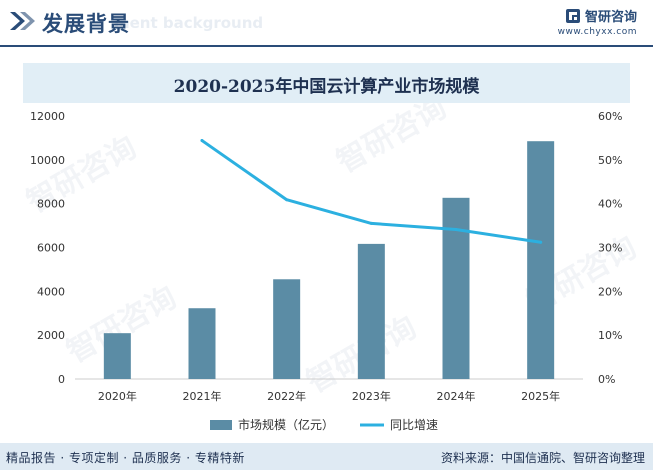 Image resolution: width=653 pixels, height=470 pixels. Describe the element at coordinates (597, 32) in the screenshot. I see `brand-url: www.chyxx.com` at that location.